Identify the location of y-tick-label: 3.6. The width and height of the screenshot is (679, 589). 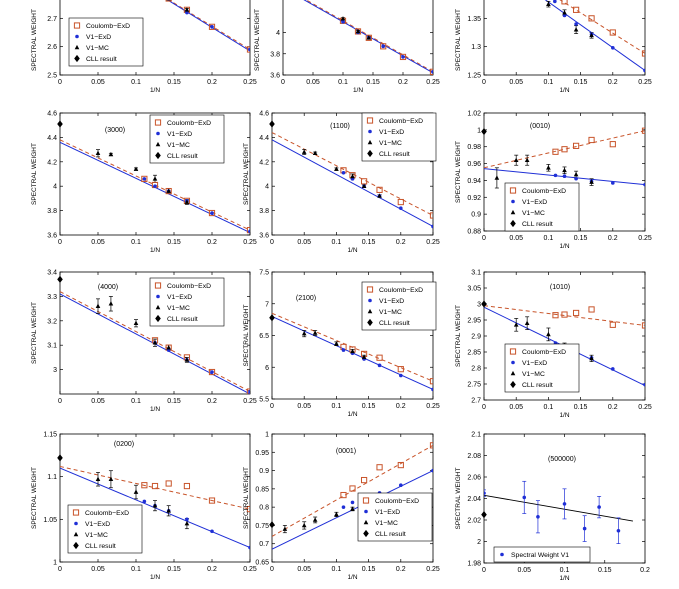
(52, 236).